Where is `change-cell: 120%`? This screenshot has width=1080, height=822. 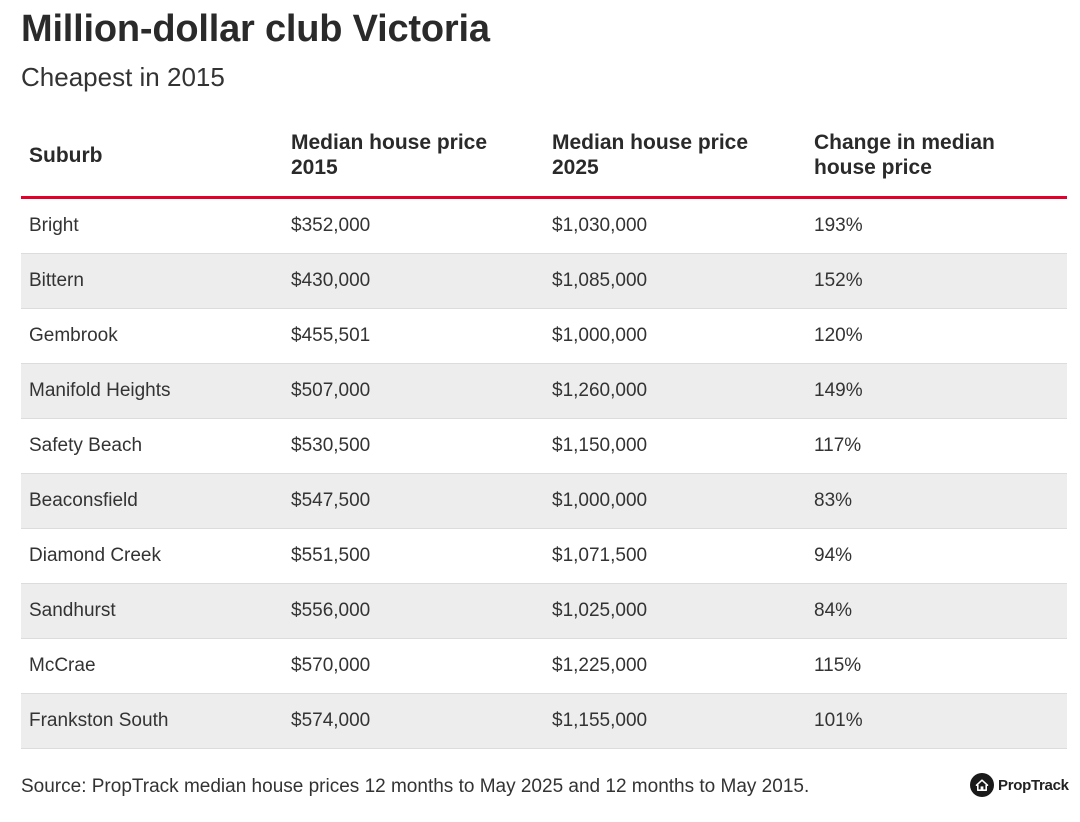 change-cell: 120% is located at coordinates (838, 335).